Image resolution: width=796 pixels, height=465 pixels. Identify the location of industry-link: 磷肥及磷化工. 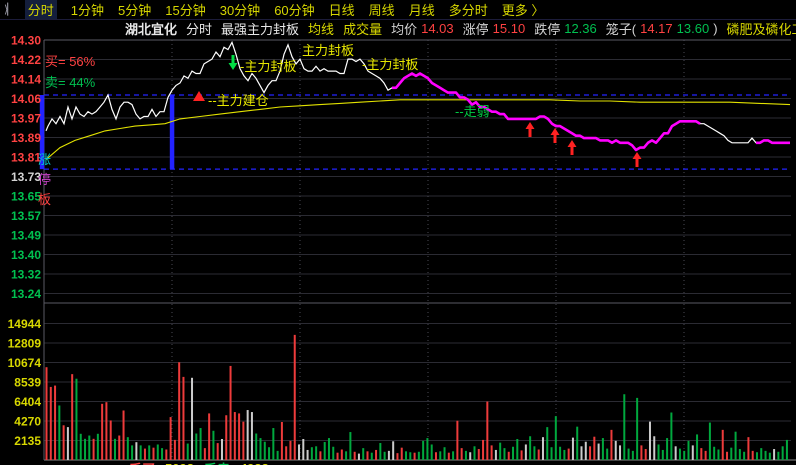
(761, 29).